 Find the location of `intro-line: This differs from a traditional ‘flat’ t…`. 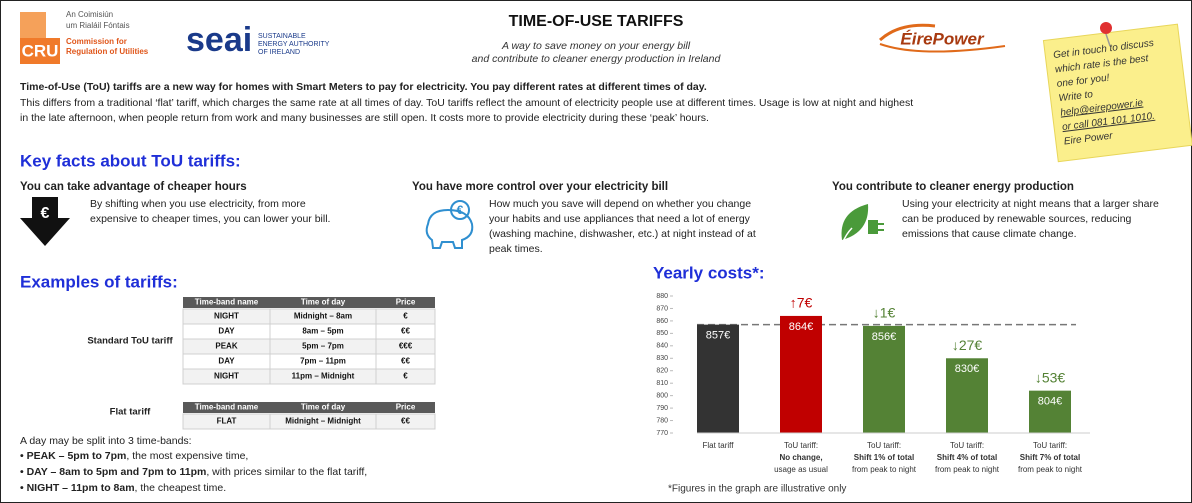

intro-line: This differs from a traditional ‘flat’ t… is located at coordinates (466, 103).